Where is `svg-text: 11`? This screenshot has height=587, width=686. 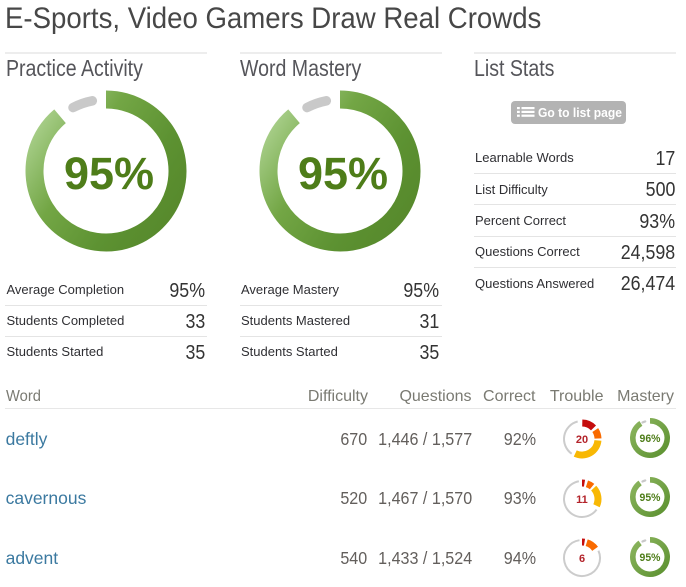 svg-text: 11 is located at coordinates (582, 500).